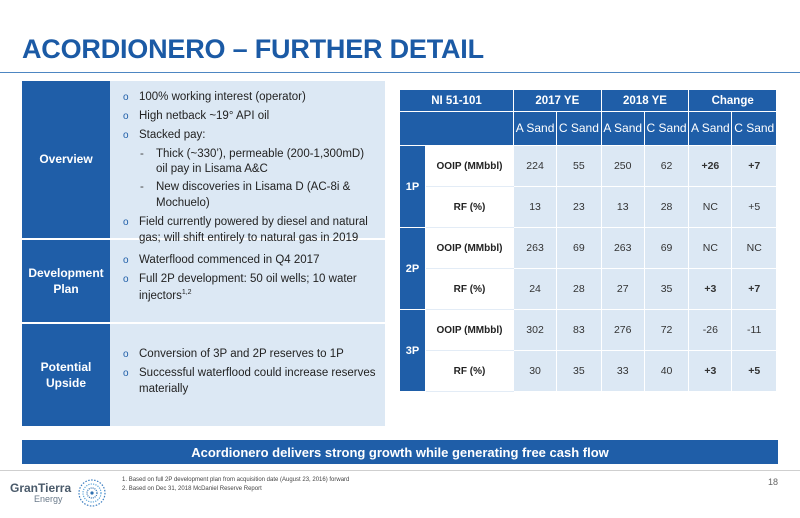 The height and width of the screenshot is (518, 800). I want to click on table-cell: 72, so click(666, 330).